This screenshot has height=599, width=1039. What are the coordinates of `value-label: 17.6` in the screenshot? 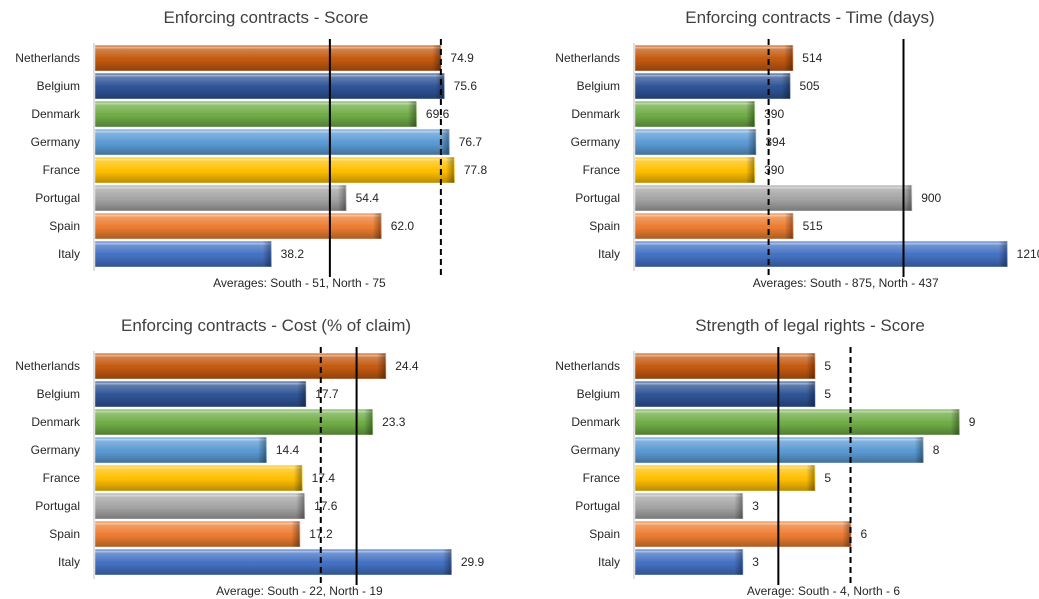 It's located at (326, 506).